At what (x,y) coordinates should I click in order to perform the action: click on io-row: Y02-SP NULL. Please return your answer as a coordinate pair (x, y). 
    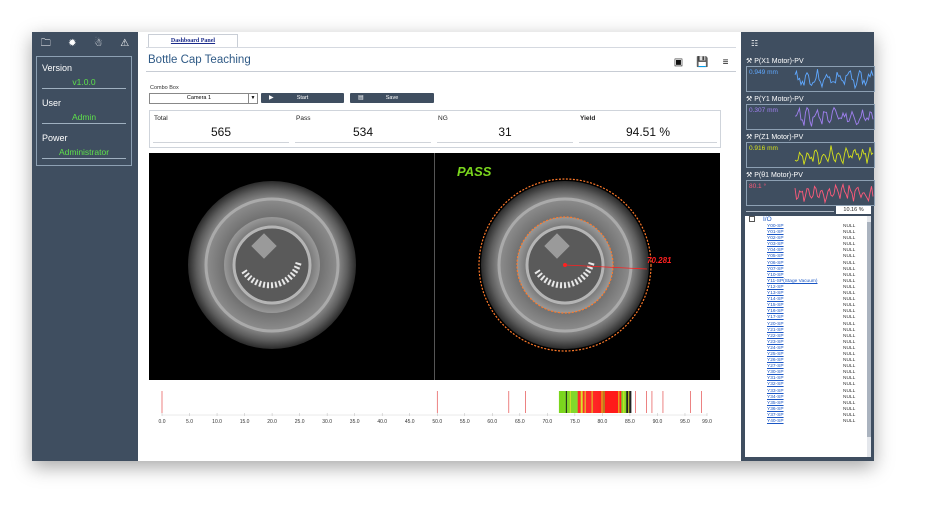
    Looking at the image, I should click on (817, 239).